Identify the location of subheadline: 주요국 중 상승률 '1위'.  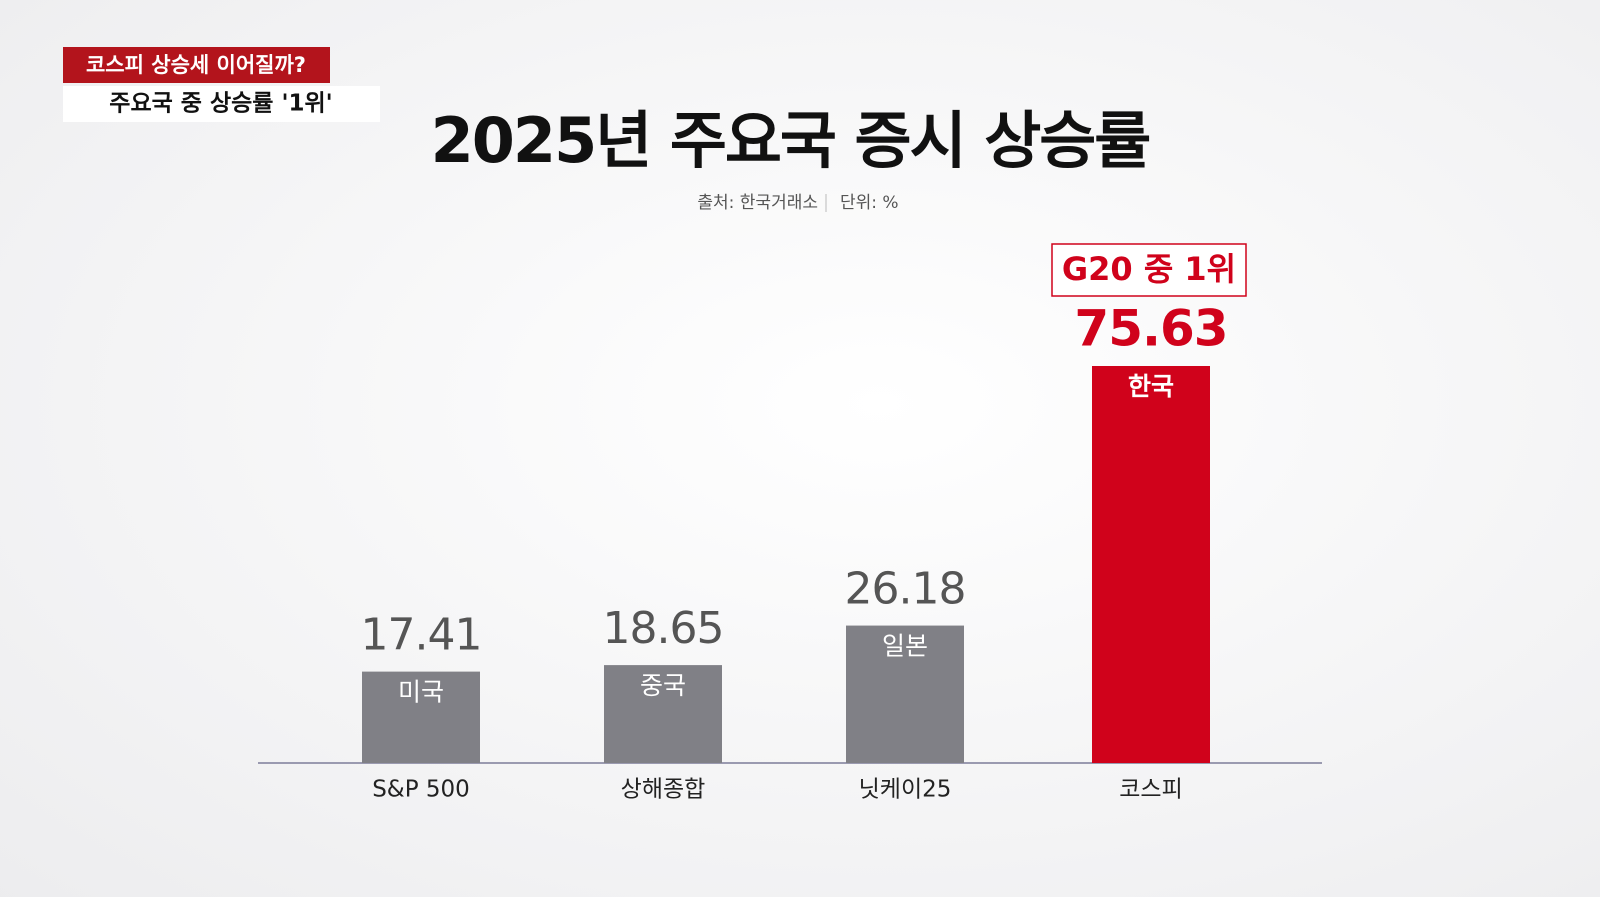
(220, 104).